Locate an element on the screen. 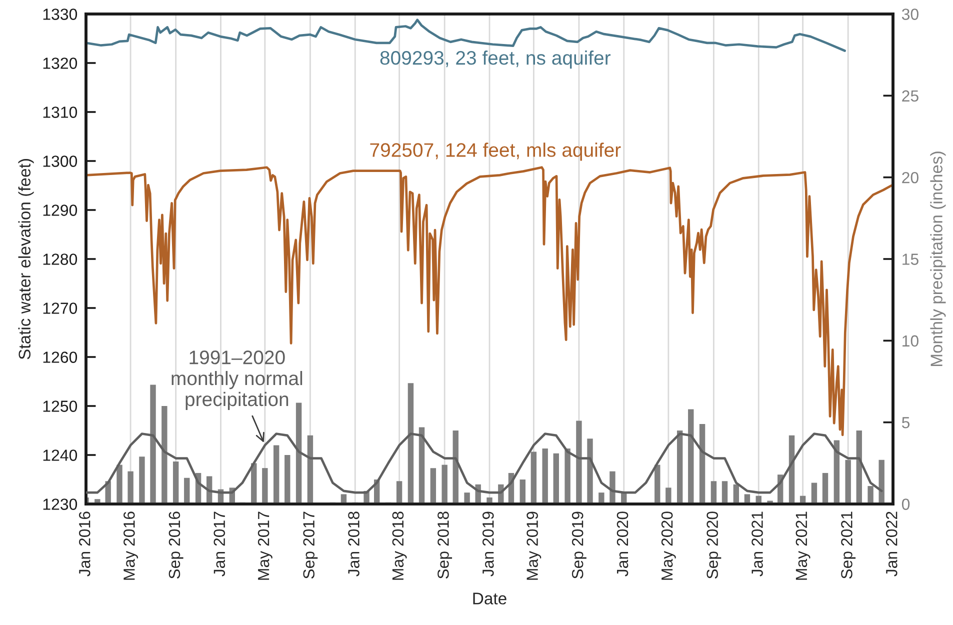 This screenshot has width=953, height=625. x-tick-label: Sep 2019 is located at coordinates (579, 545).